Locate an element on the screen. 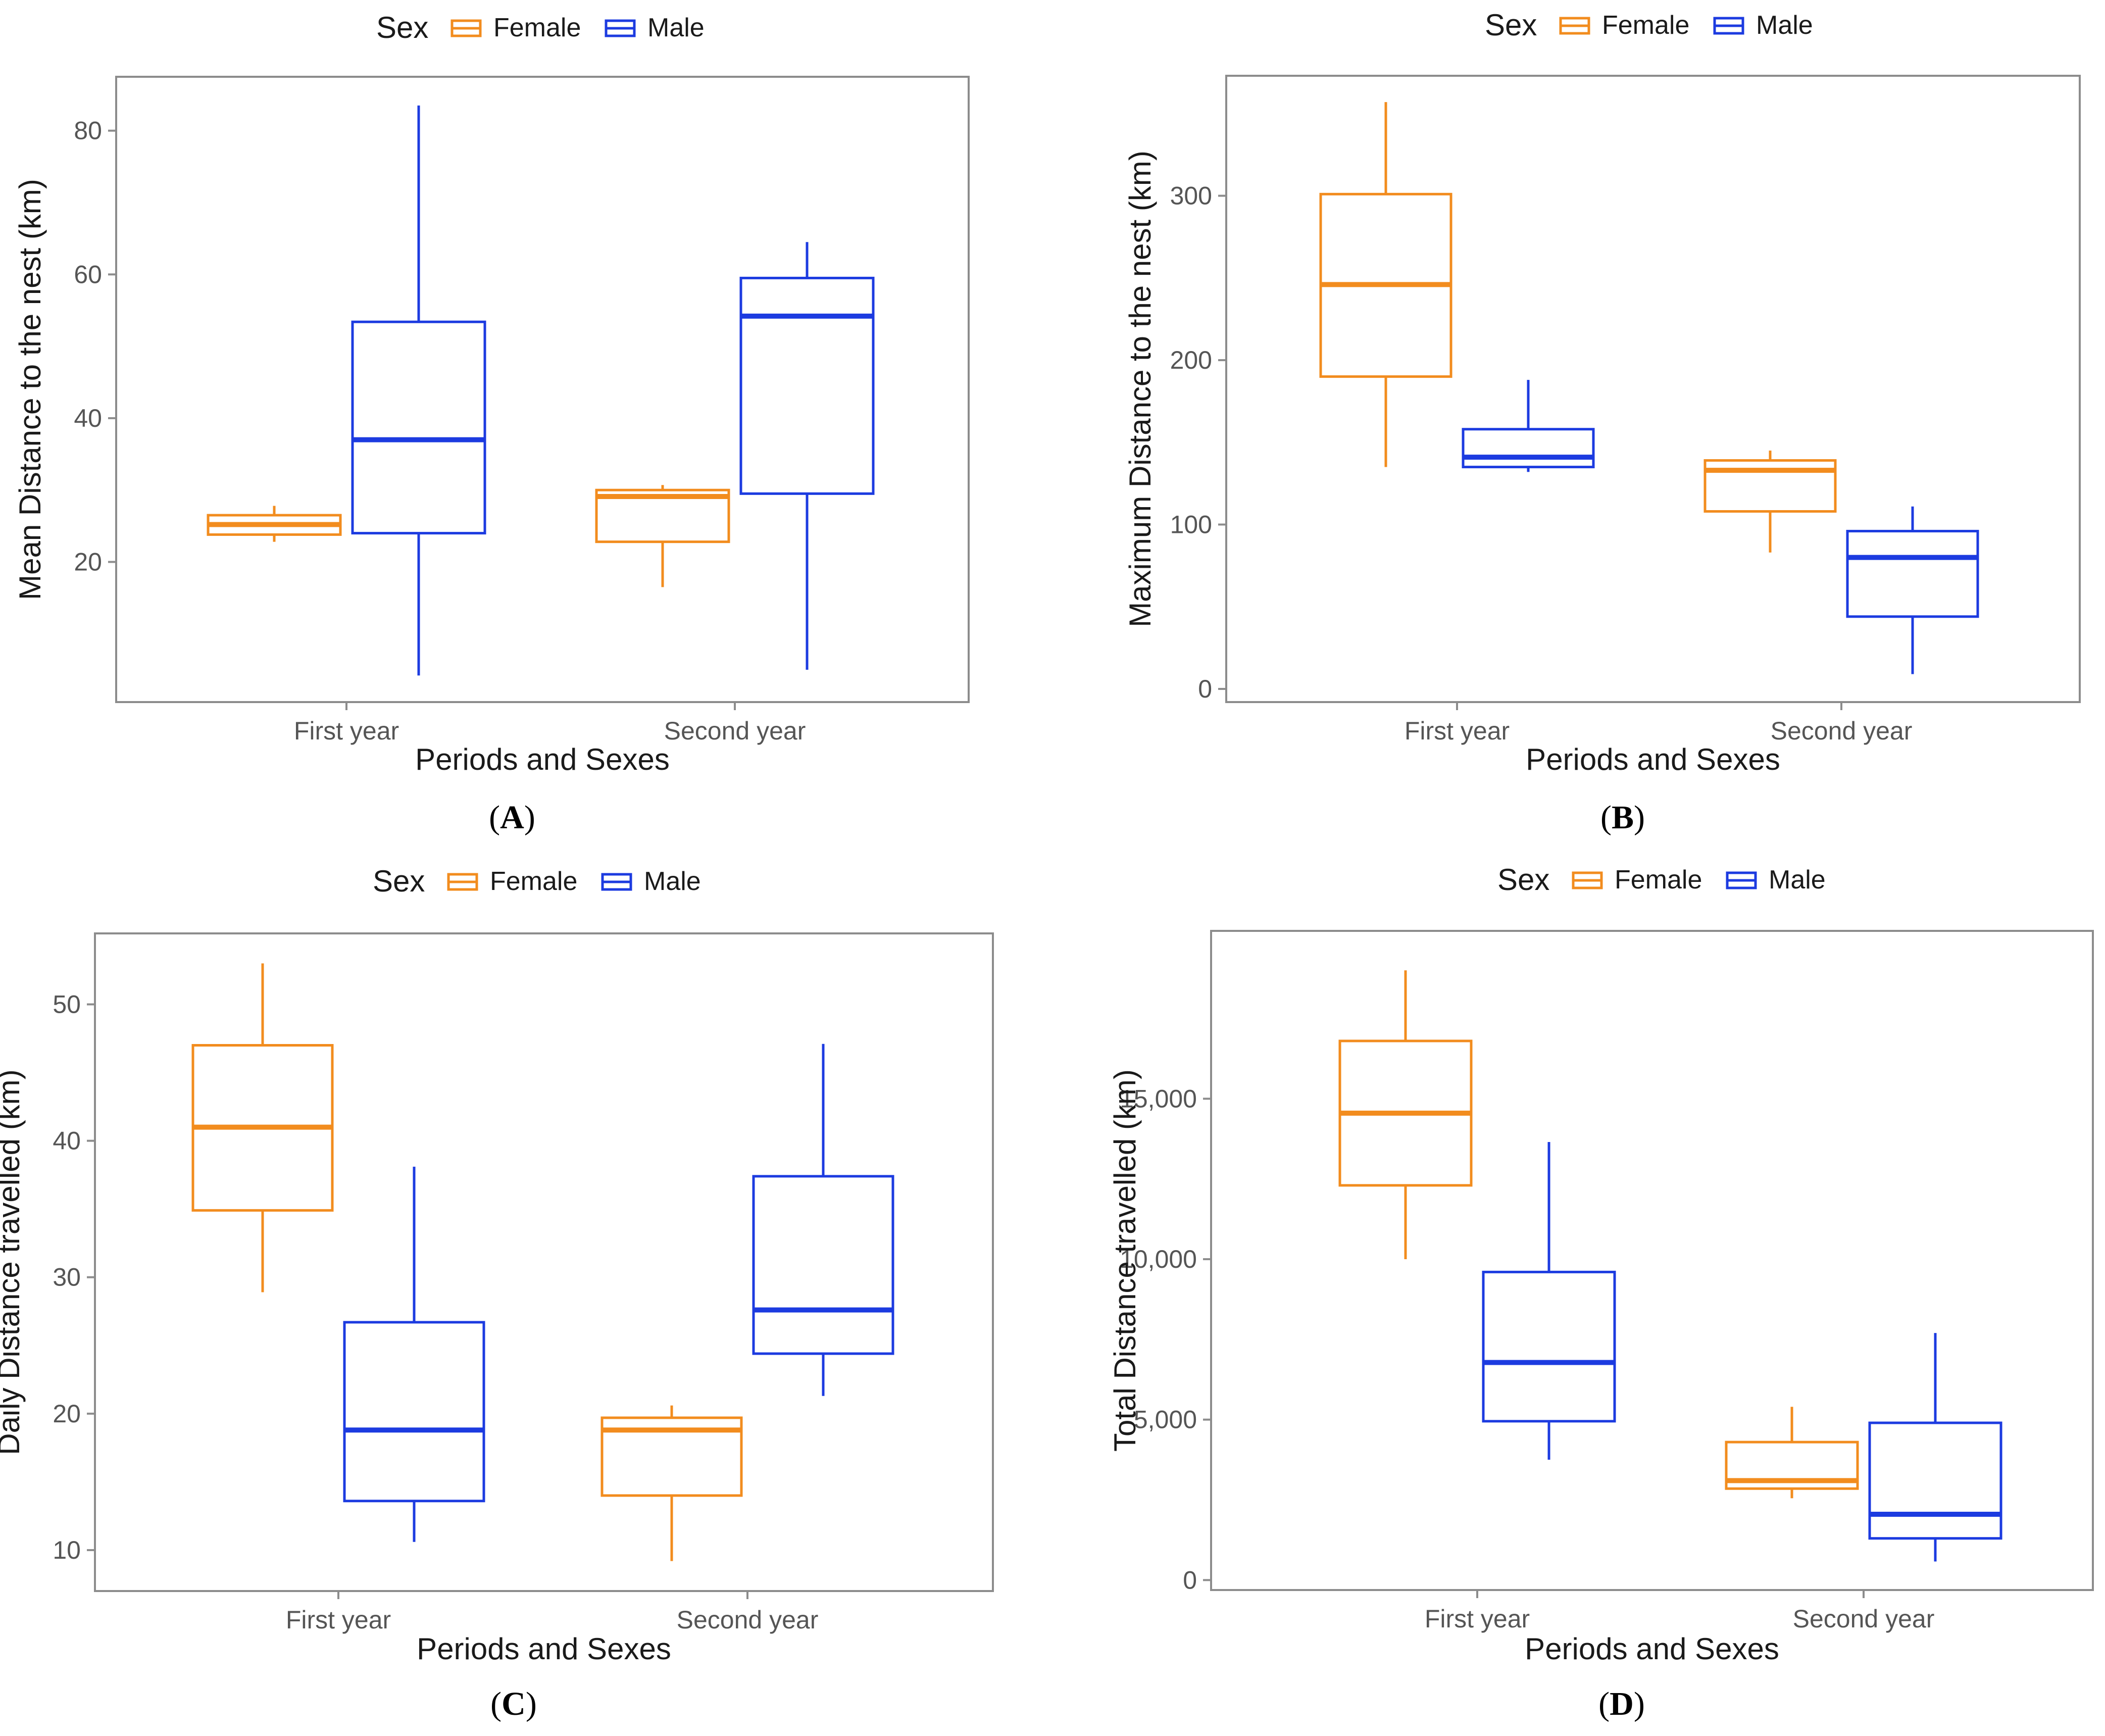 The height and width of the screenshot is (1736, 2105). y-tick-label: 15,000 is located at coordinates (1158, 1098).